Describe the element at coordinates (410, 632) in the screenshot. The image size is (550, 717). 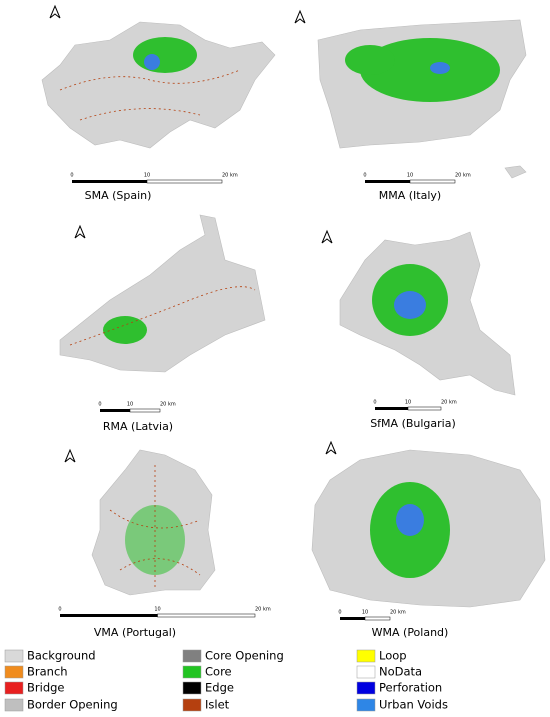
I see `panel-caption: WMA (Poland)` at that location.